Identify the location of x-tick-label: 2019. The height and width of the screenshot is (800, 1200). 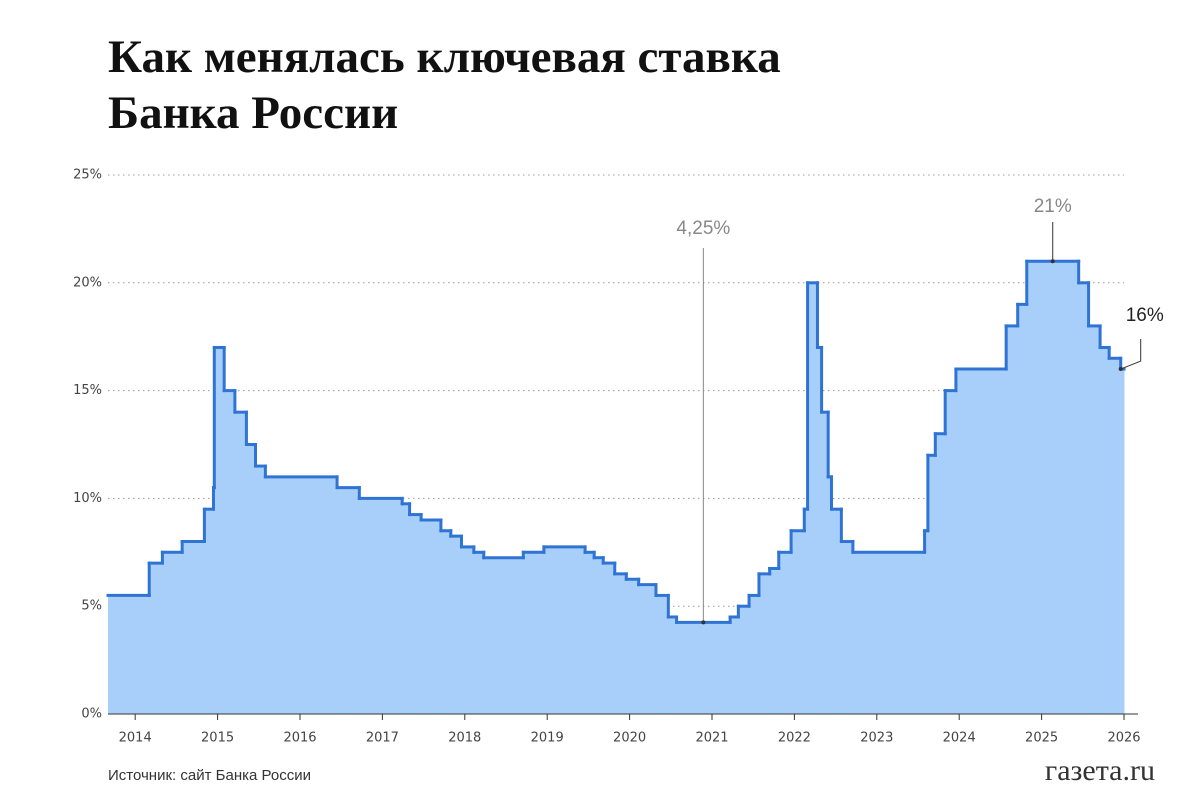
(547, 738).